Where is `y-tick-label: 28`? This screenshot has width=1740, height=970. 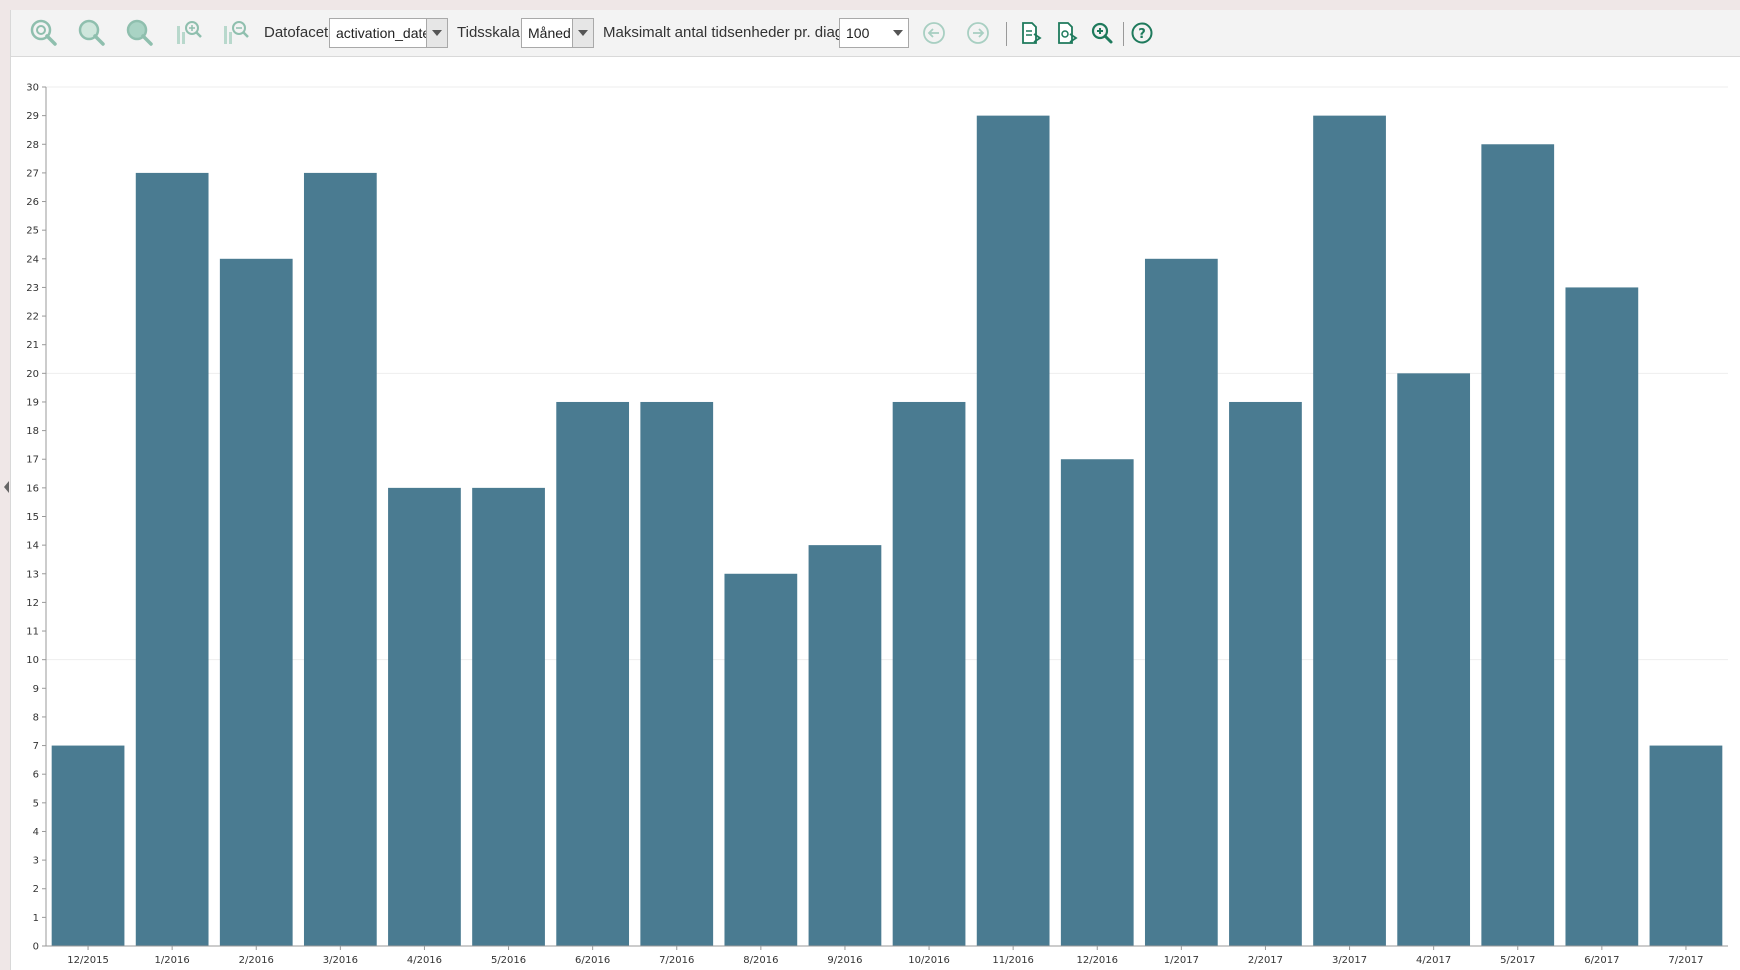
y-tick-label: 28 is located at coordinates (32, 145).